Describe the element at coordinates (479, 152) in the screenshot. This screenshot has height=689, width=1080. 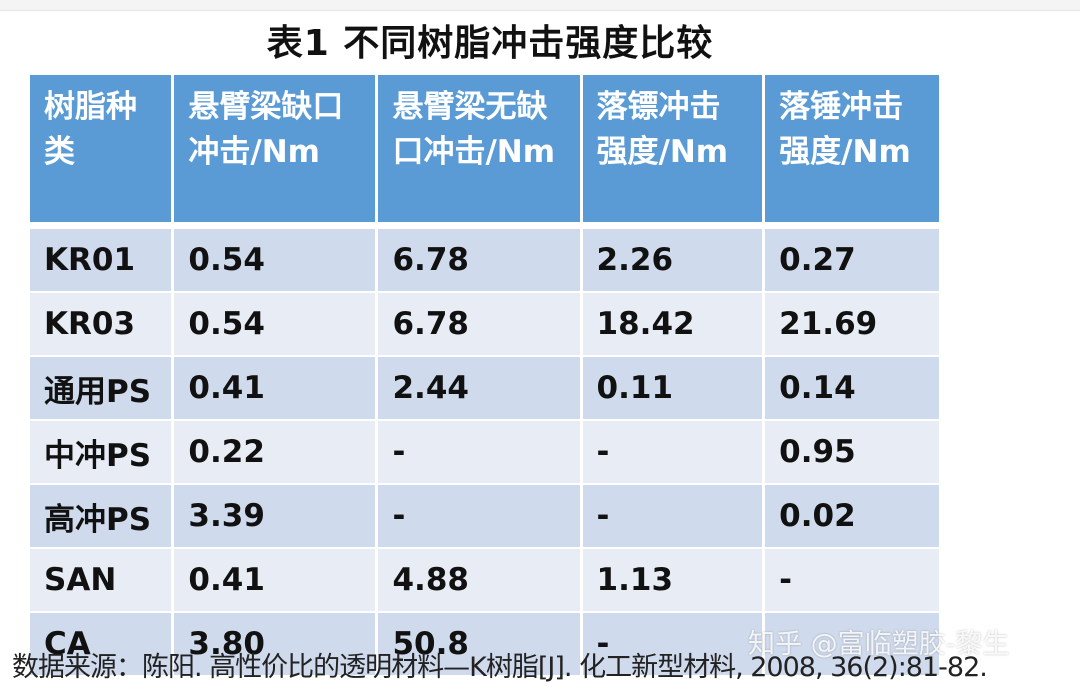
I see `column-header: 悬臂梁无缺口冲击/Nm` at that location.